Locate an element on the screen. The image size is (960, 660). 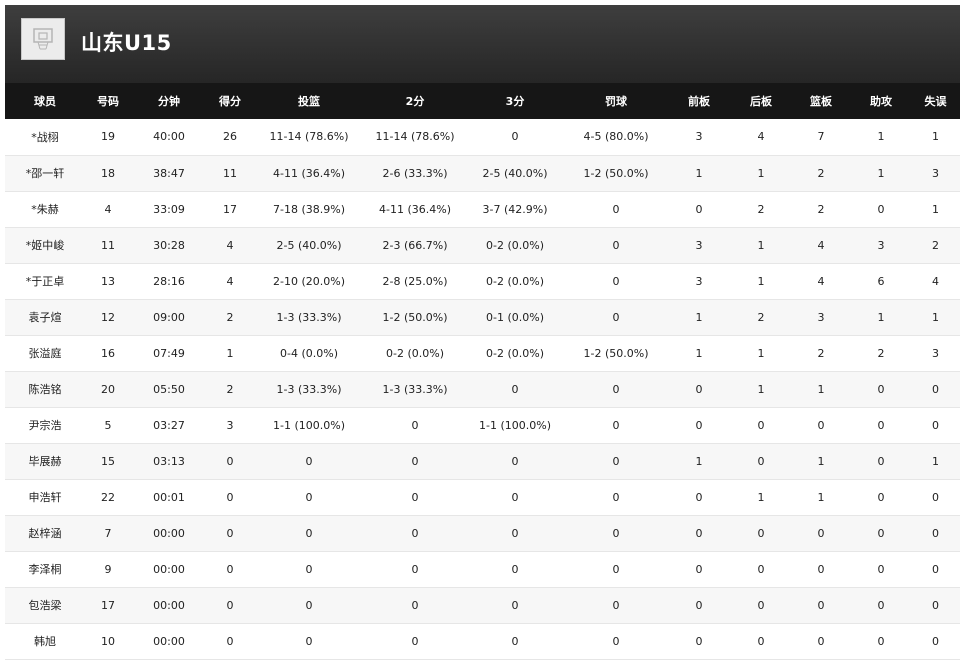
stat-cell-points: 4 is located at coordinates (230, 281).